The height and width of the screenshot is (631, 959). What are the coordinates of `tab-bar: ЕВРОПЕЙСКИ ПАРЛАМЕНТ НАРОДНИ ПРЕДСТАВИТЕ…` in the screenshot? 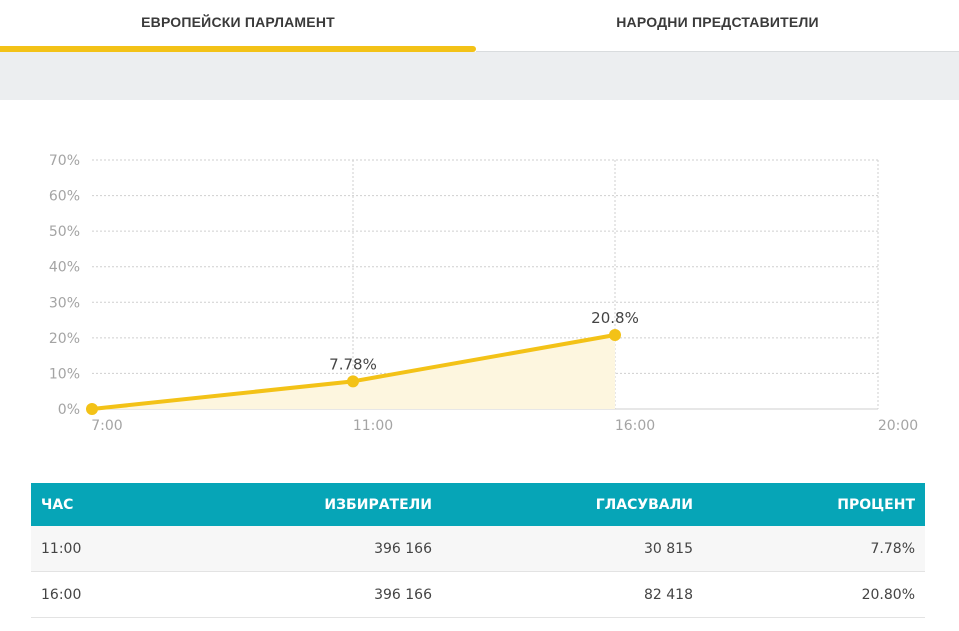 It's located at (479, 26).